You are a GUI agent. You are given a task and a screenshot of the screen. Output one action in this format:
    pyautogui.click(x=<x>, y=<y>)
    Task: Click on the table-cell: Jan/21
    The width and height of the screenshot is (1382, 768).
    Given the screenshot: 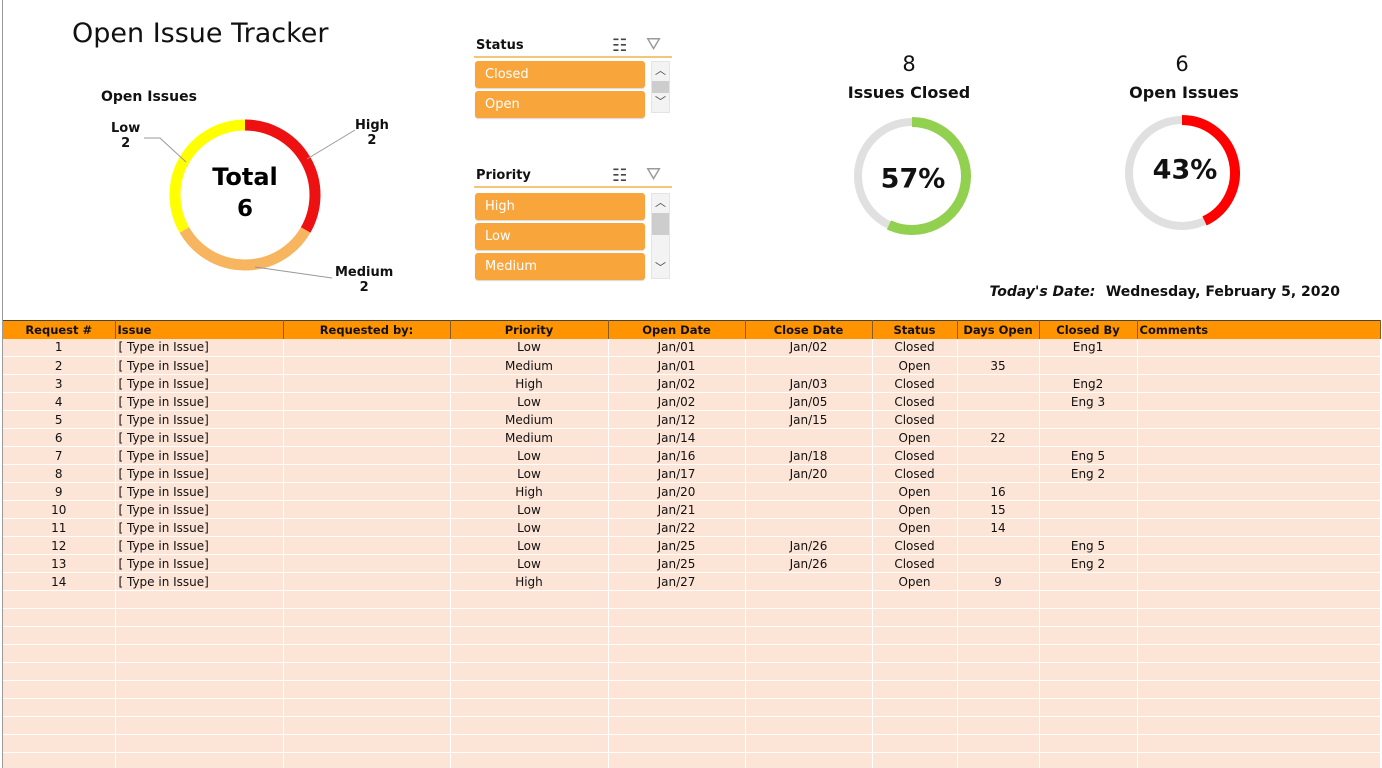 What is the action you would take?
    pyautogui.click(x=677, y=509)
    